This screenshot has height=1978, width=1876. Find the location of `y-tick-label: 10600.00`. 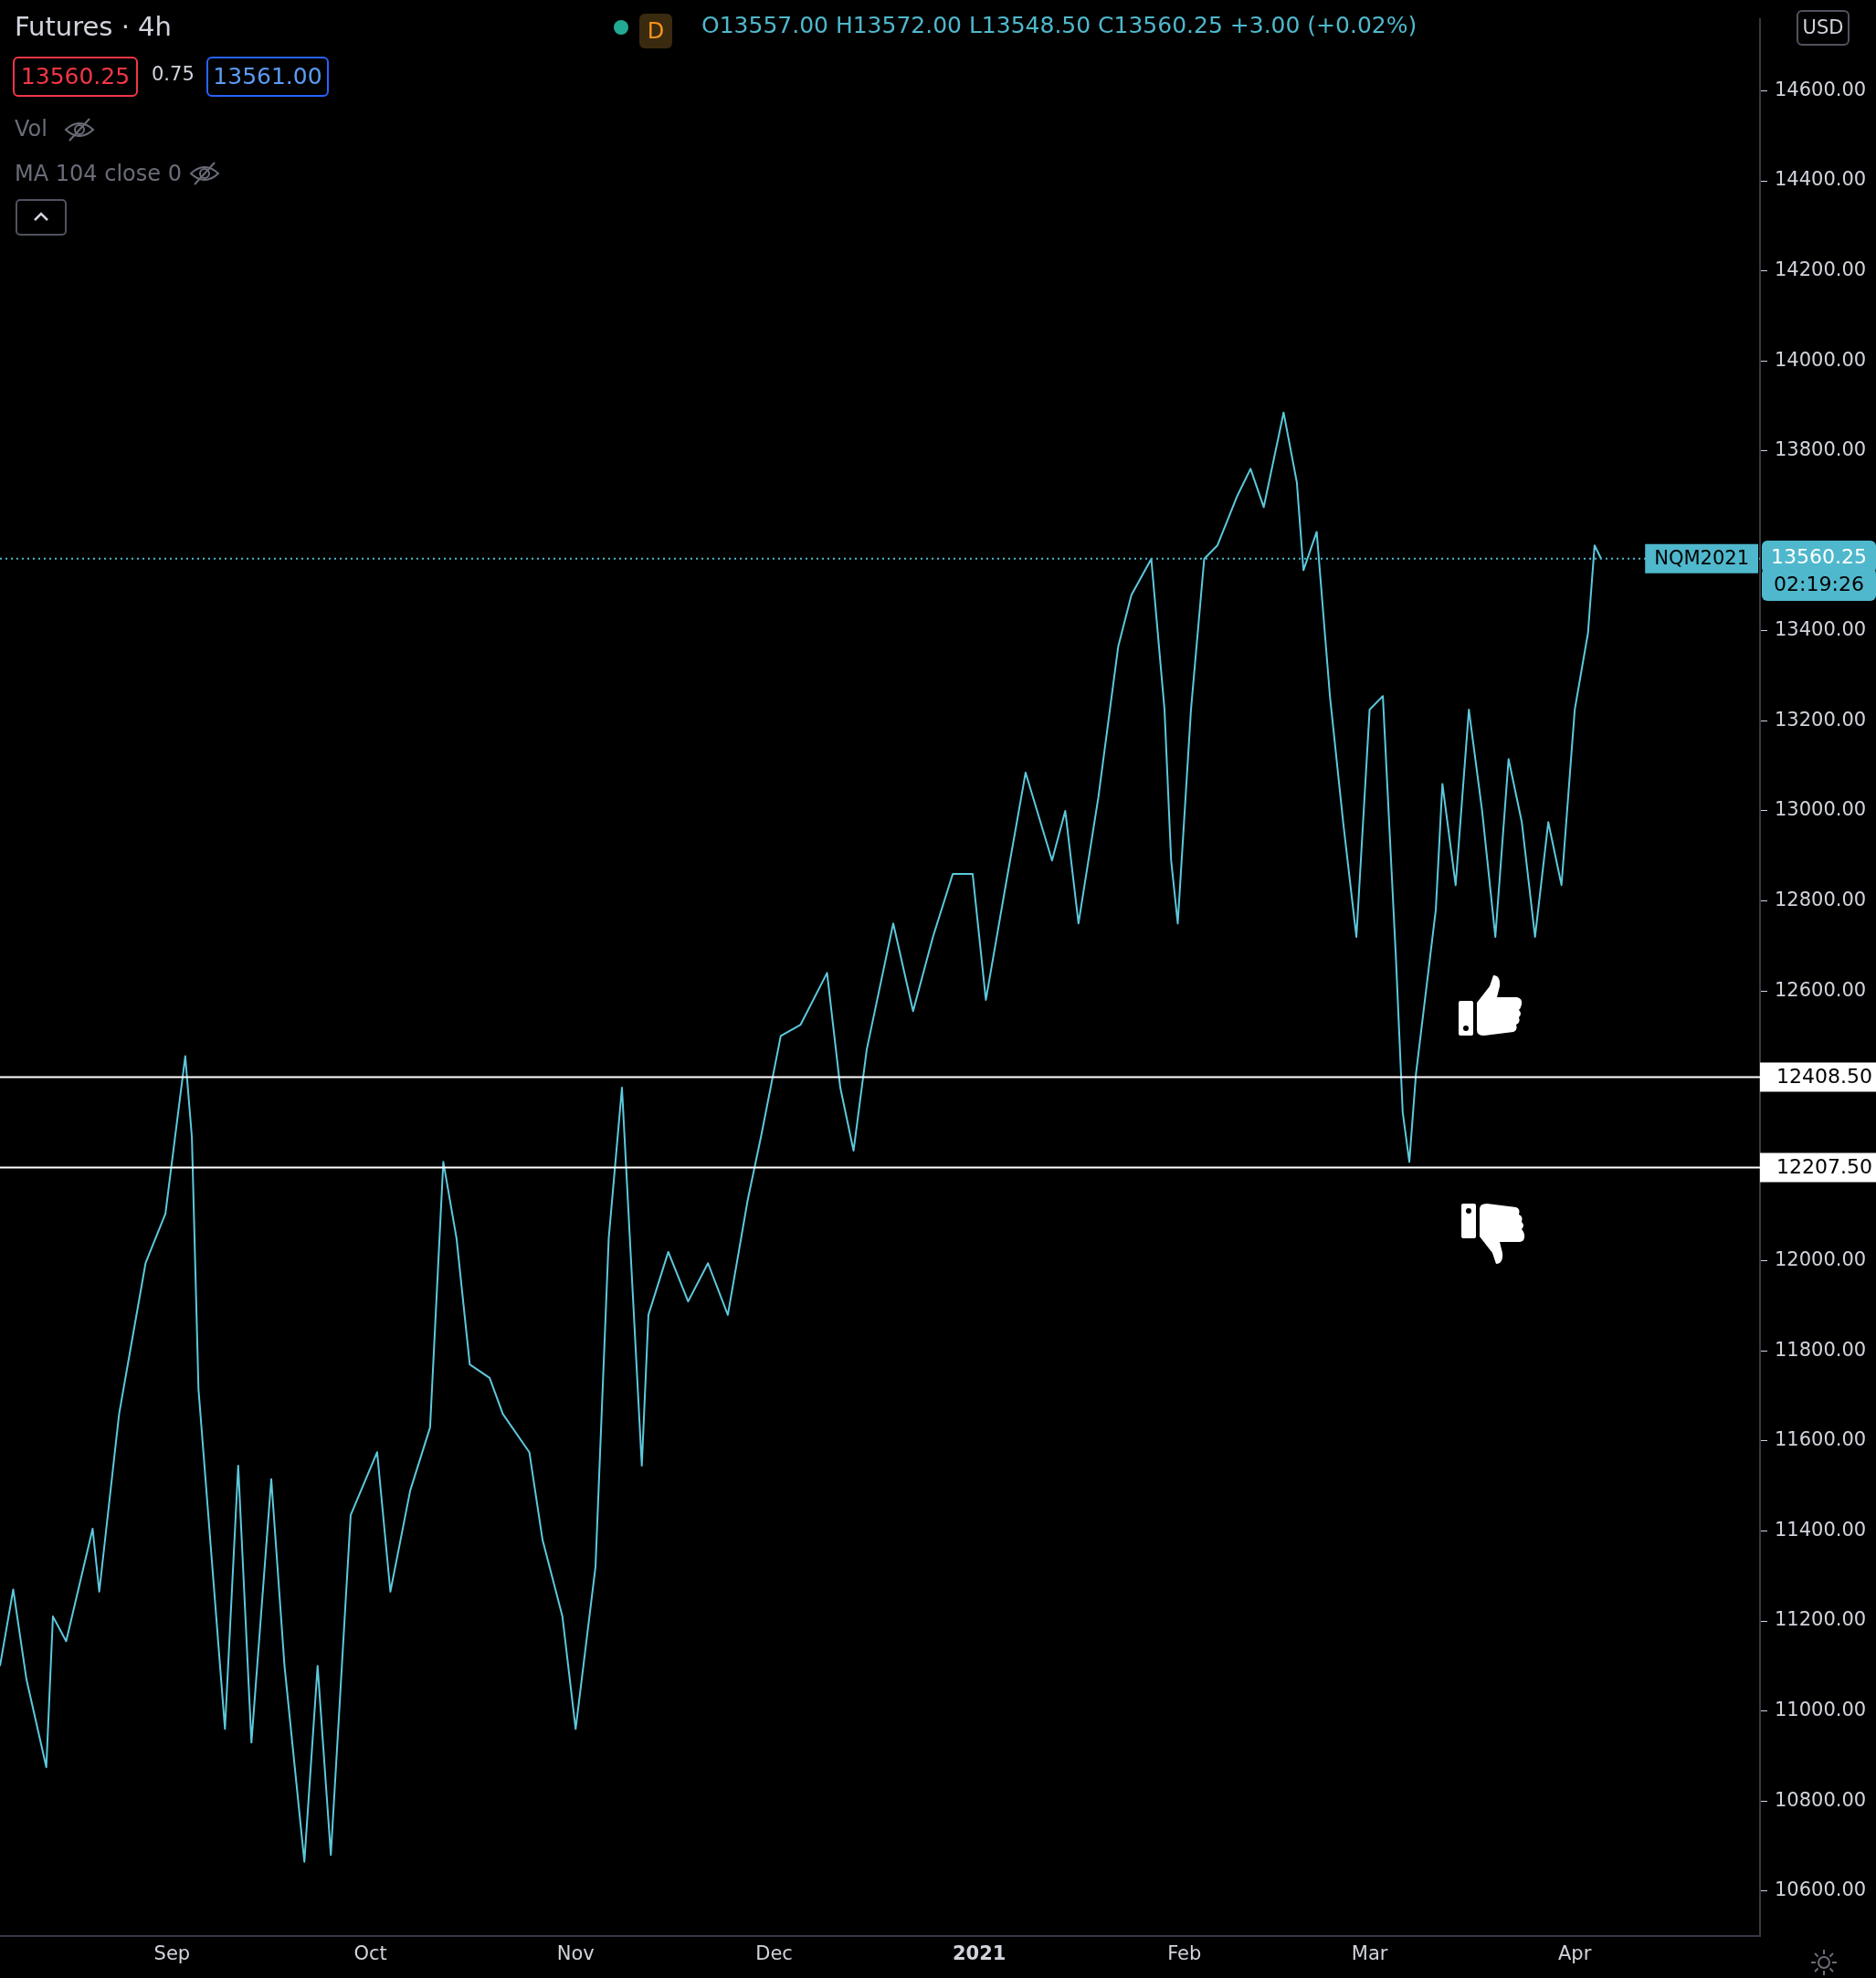

y-tick-label: 10600.00 is located at coordinates (1821, 1890).